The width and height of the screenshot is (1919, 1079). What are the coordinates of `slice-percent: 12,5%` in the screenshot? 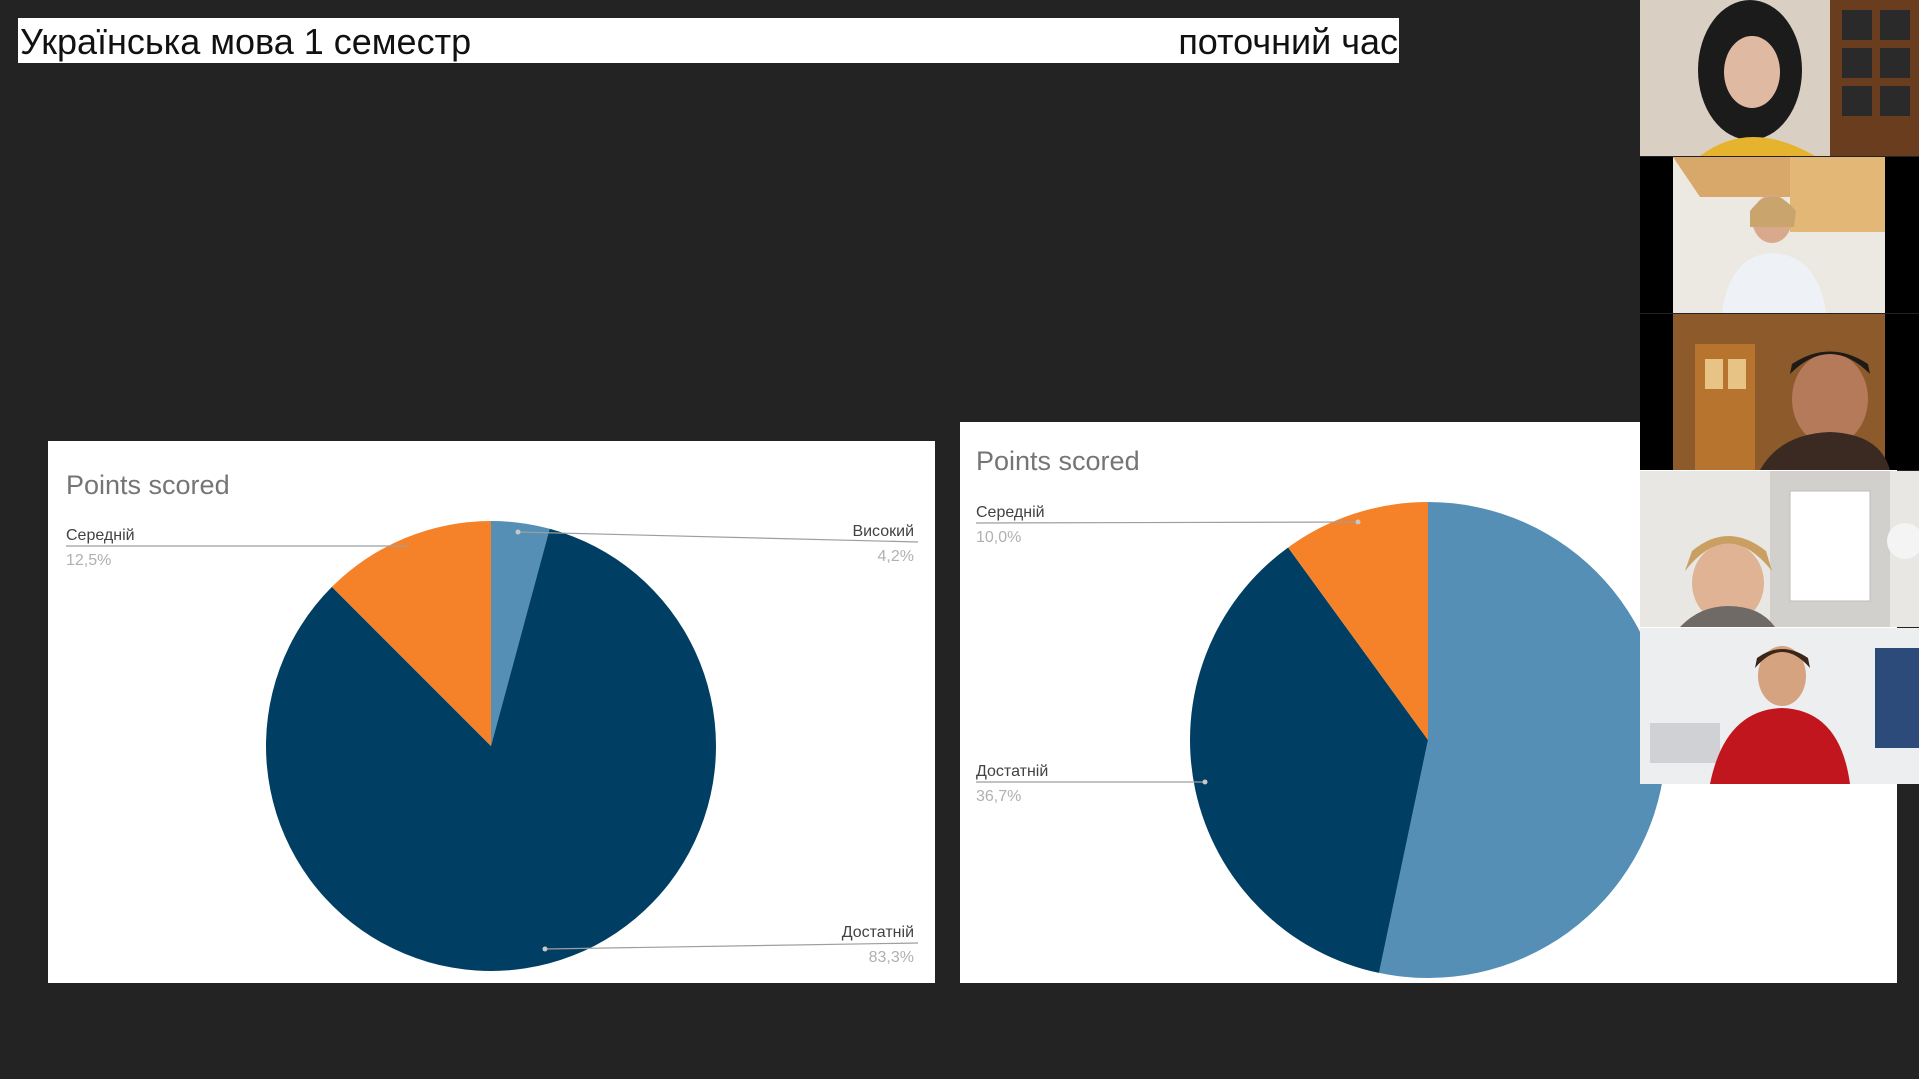 It's located at (88, 560).